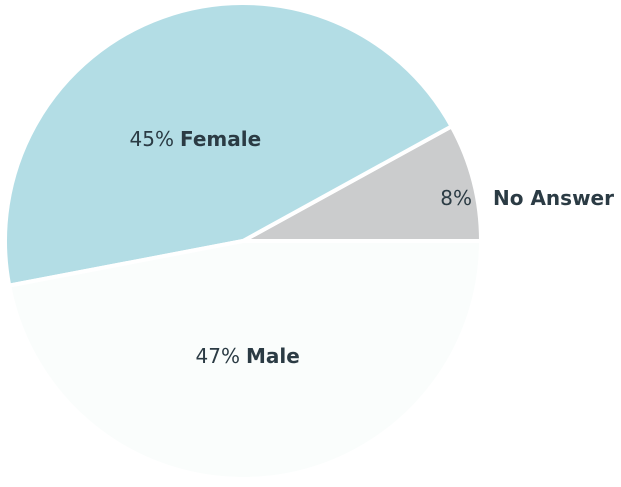 The image size is (621, 487). I want to click on slice-category-label-female: Female, so click(220, 139).